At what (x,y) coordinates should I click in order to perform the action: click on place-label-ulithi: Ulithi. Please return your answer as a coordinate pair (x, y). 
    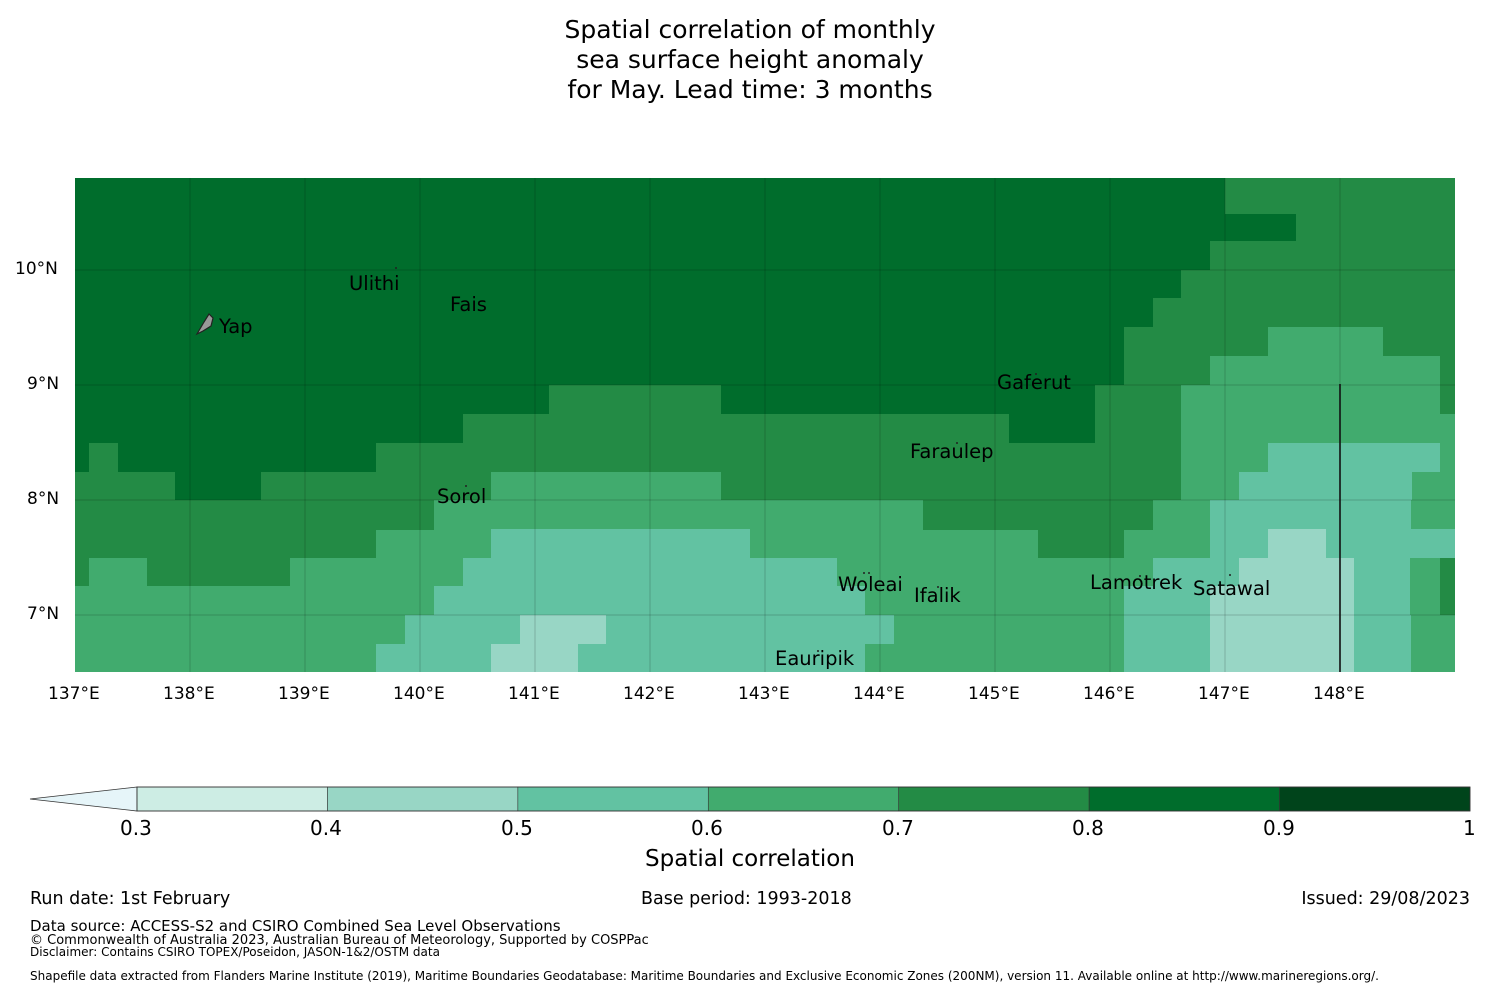
    Looking at the image, I should click on (374, 283).